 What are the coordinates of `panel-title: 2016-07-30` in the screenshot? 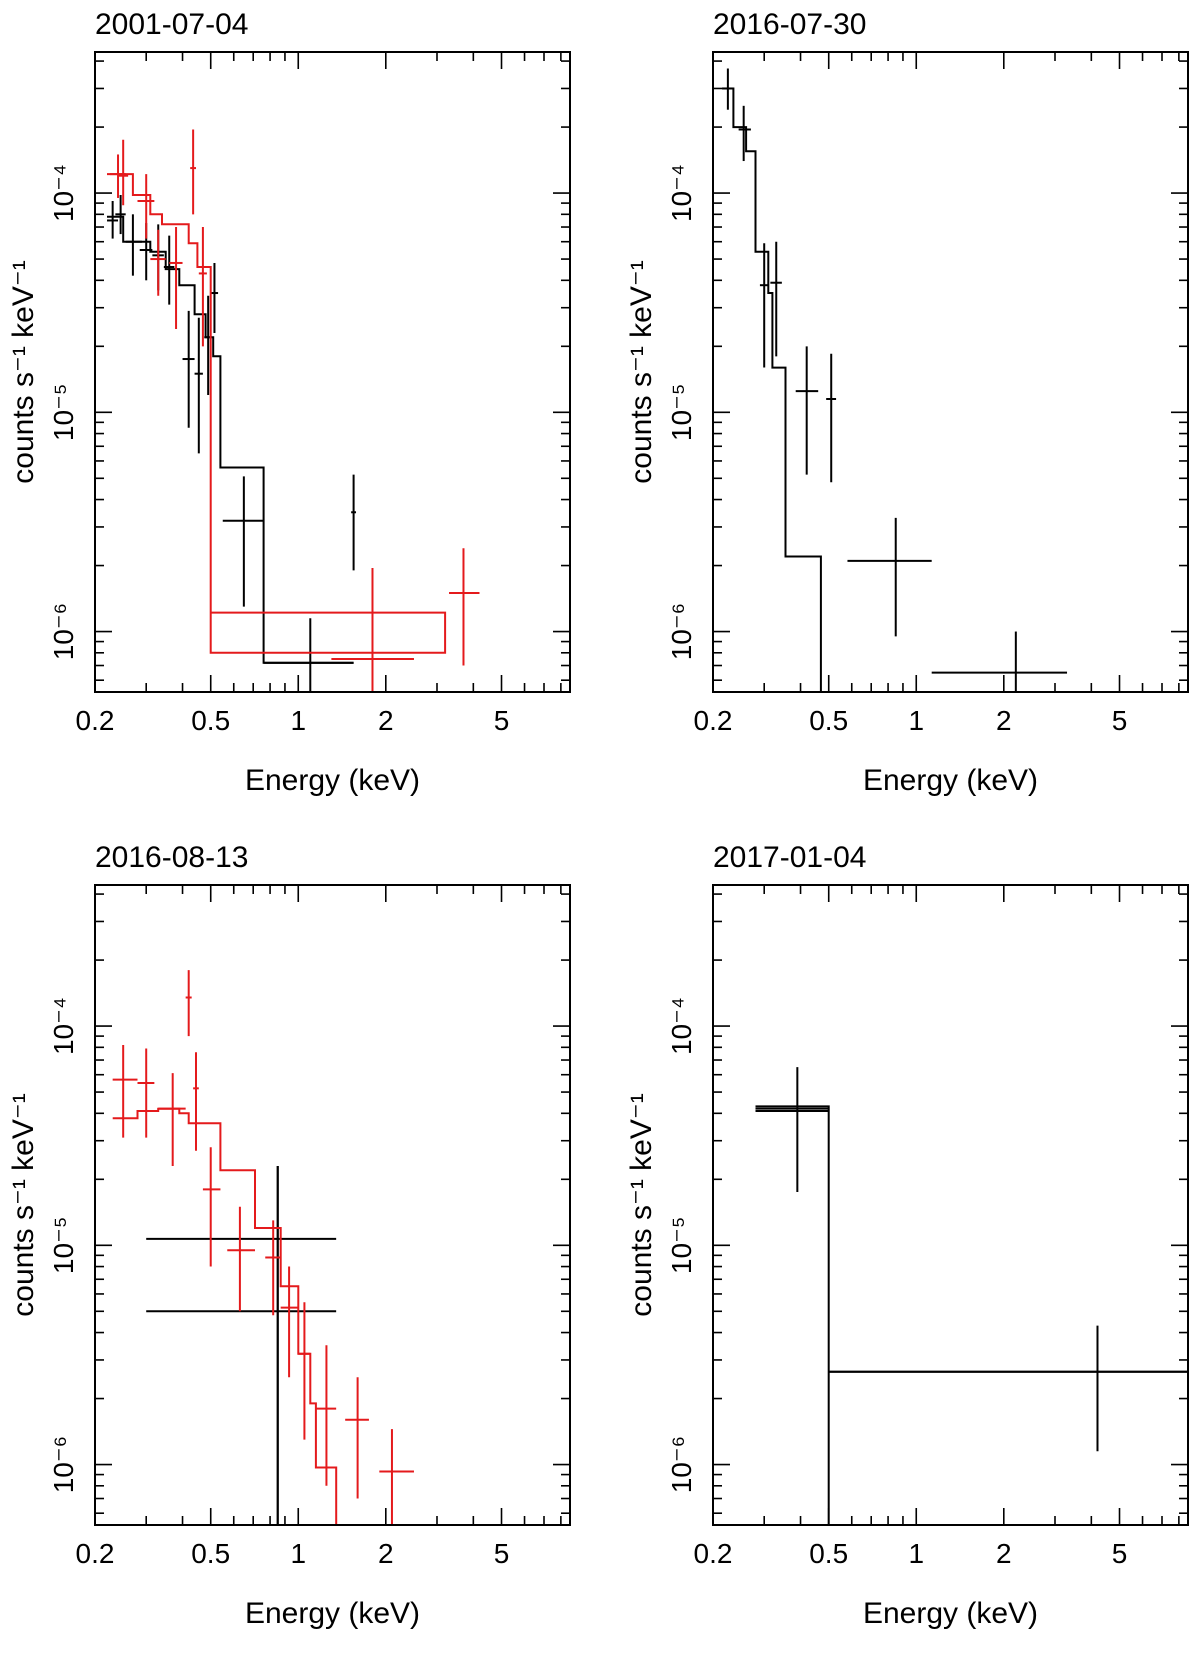 It's located at (789, 24).